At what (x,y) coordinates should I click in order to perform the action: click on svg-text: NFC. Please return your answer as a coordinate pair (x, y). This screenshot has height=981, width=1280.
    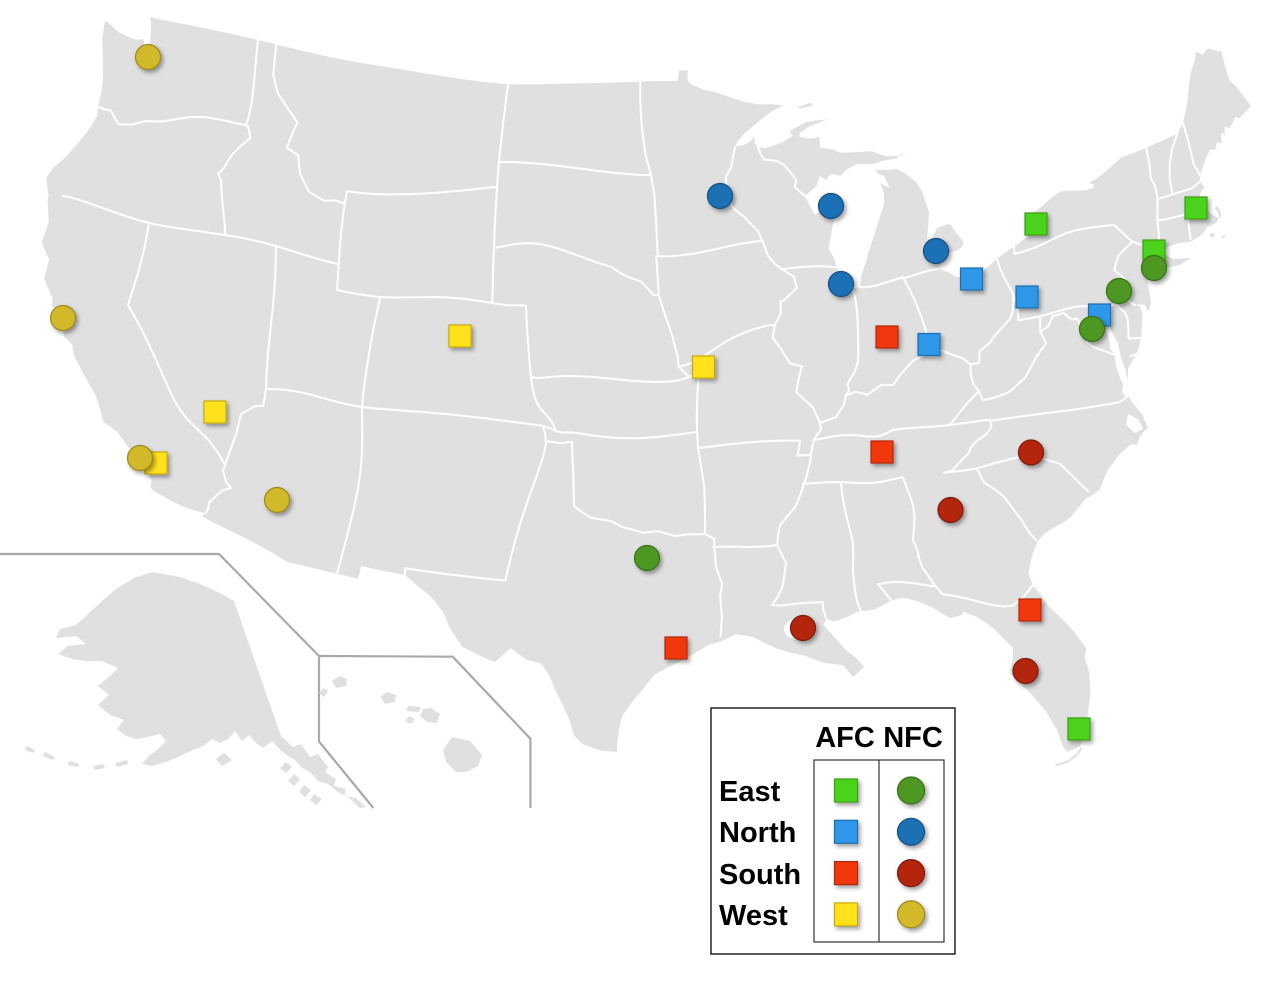
    Looking at the image, I should click on (913, 738).